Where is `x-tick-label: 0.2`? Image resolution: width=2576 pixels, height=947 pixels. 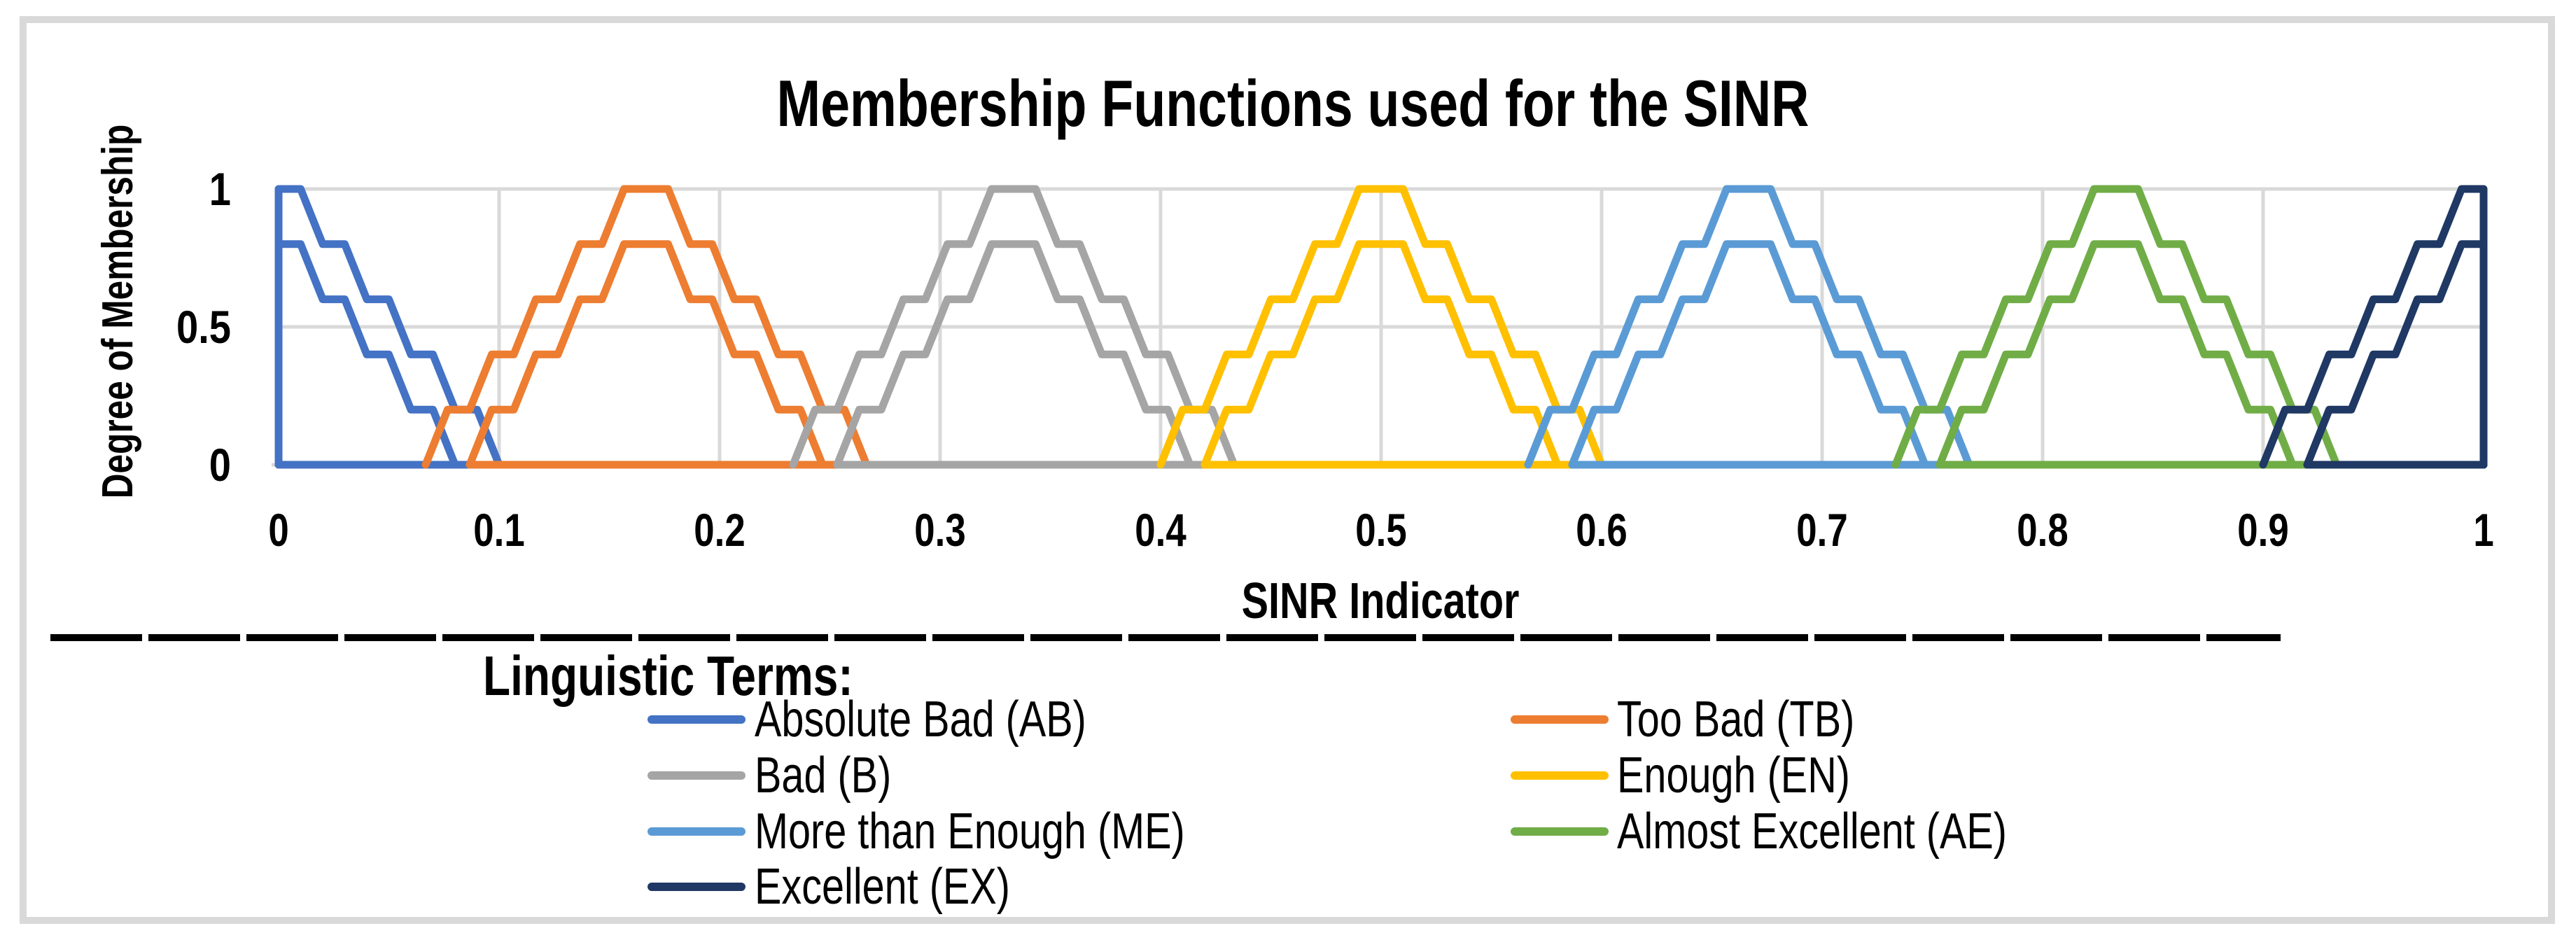
x-tick-label: 0.2 is located at coordinates (720, 530).